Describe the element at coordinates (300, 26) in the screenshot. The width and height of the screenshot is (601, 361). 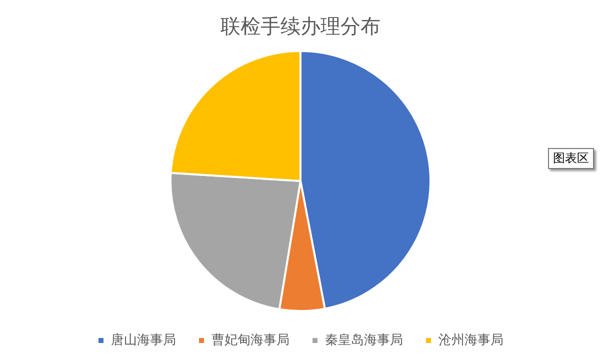
I see `chart-title: 联检手续办理分布` at that location.